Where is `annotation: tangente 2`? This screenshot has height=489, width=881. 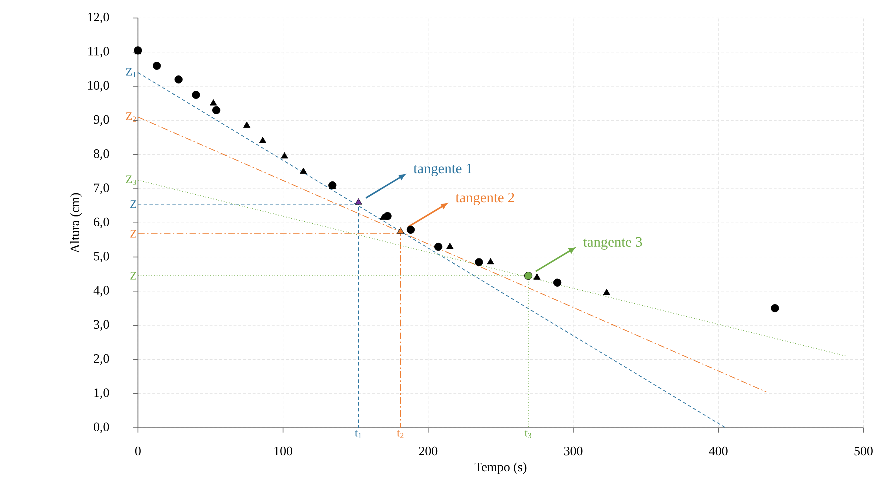 annotation: tangente 2 is located at coordinates (485, 199).